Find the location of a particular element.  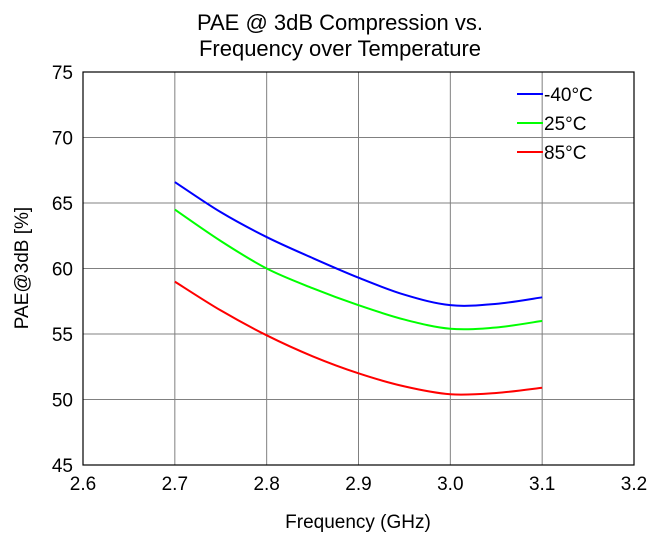

legend: -40°C 25°C 85°C is located at coordinates (555, 124).